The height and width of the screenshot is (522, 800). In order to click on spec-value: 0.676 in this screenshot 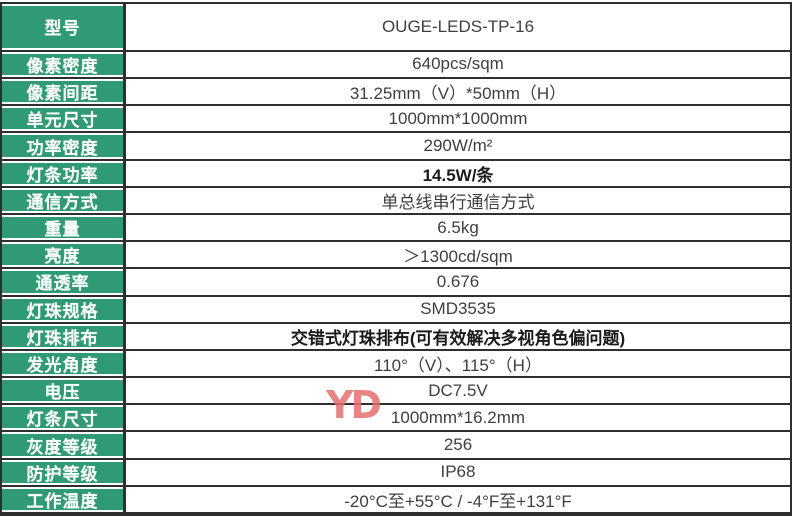, I will do `click(458, 282)`.